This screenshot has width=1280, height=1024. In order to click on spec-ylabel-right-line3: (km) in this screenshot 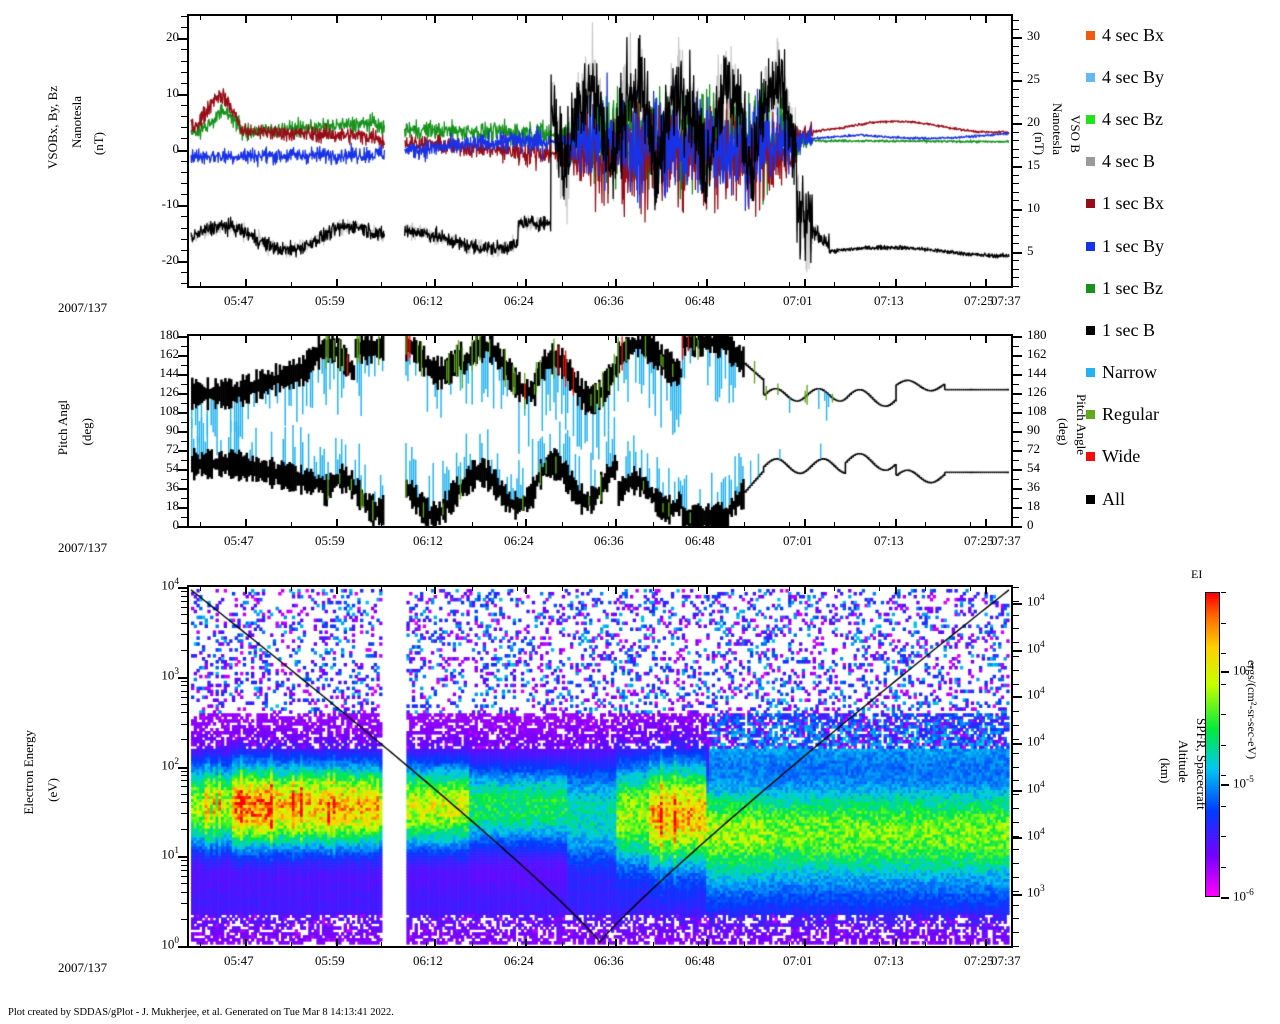, I will do `click(1165, 771)`.